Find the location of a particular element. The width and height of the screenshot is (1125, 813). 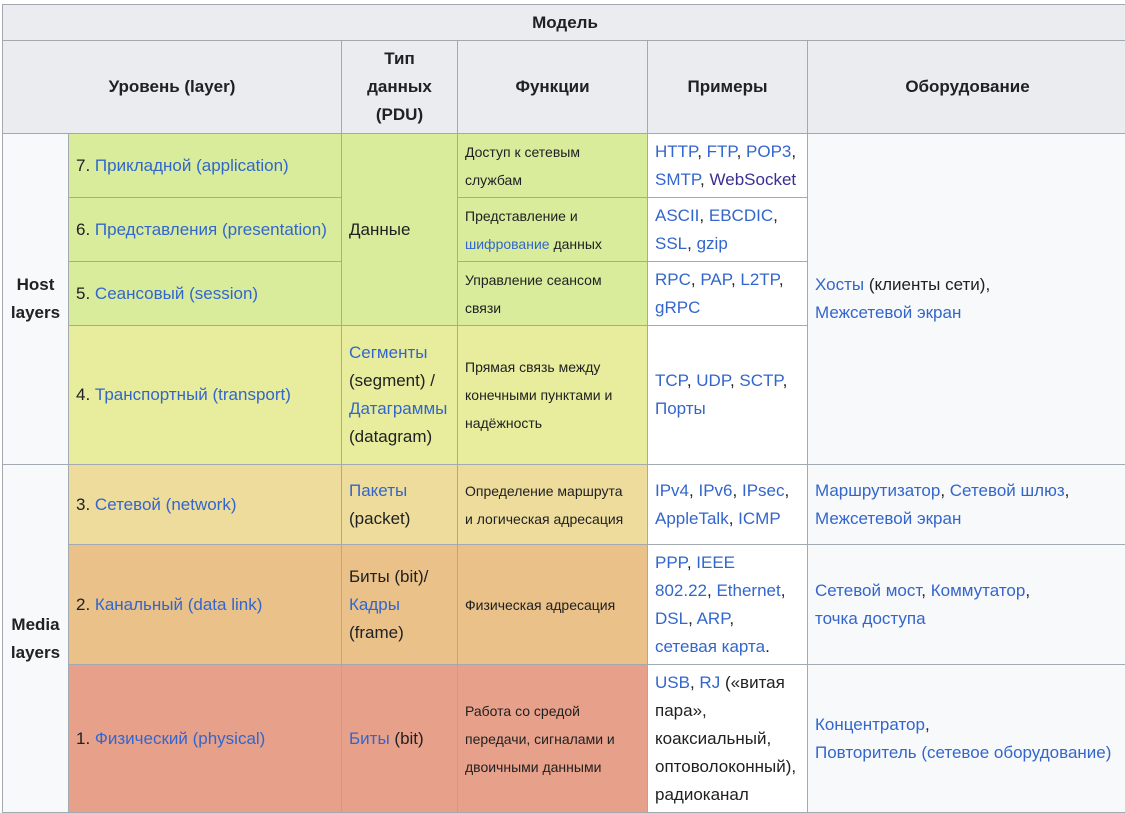

example-l2tp-link: L2TP is located at coordinates (759, 279).